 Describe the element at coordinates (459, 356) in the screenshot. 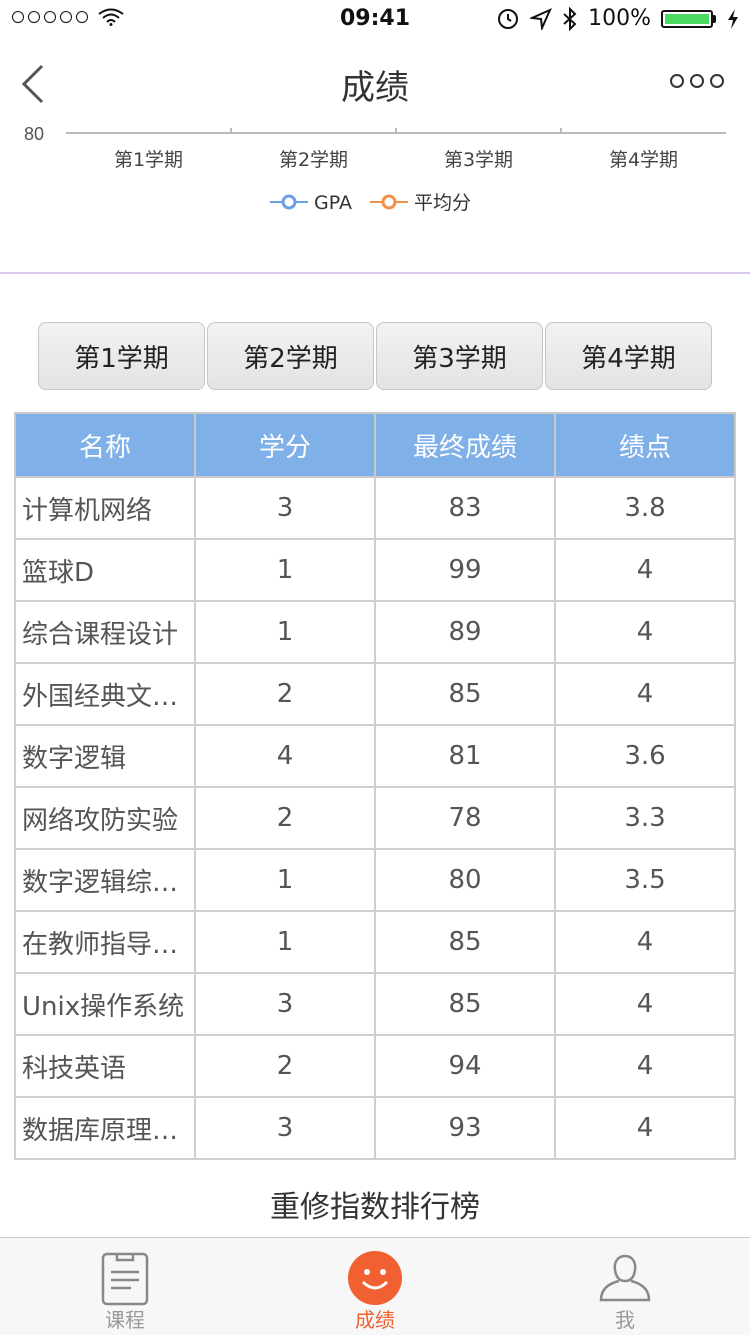

I see `tab-term-3: 第3学期` at that location.